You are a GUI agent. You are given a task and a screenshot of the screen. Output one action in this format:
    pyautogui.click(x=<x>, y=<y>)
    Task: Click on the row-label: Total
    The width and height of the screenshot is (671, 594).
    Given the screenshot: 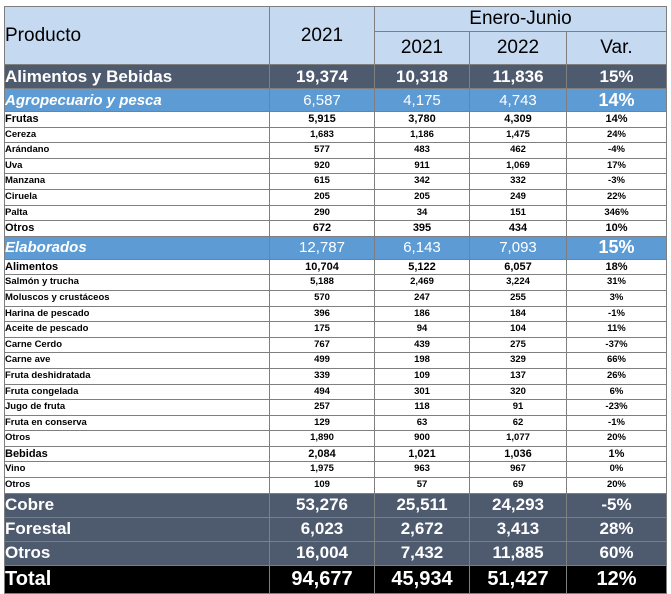 What is the action you would take?
    pyautogui.click(x=137, y=579)
    